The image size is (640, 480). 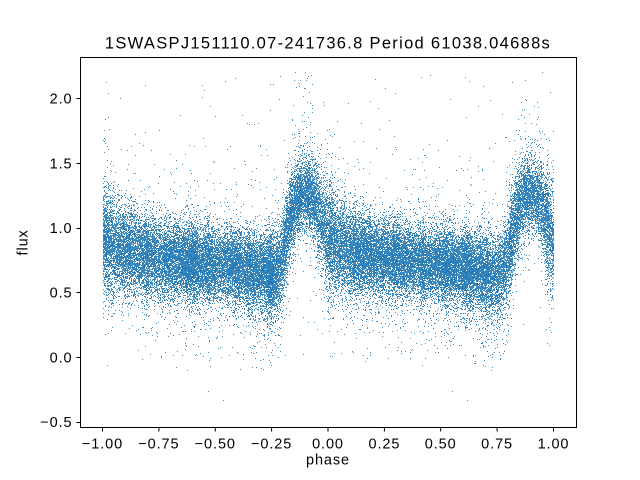 I want to click on svg-text: 1.0, so click(x=61, y=229).